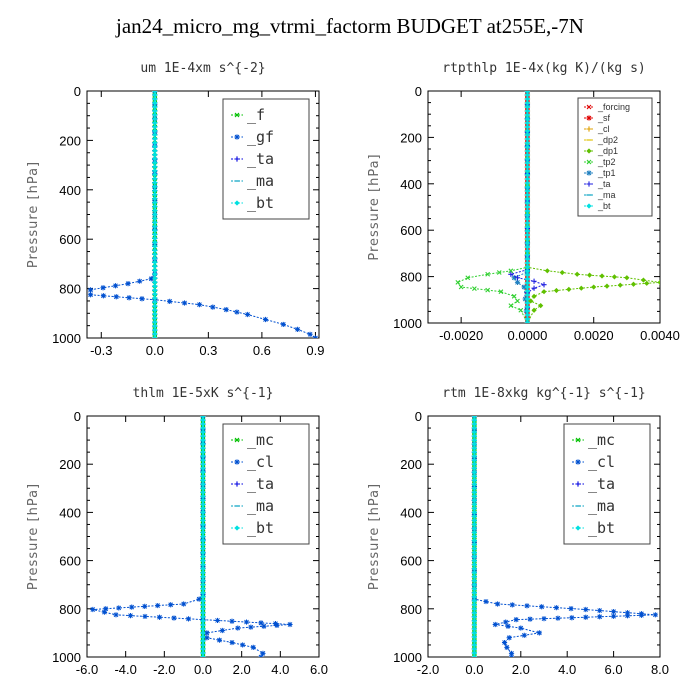 The image size is (700, 700). Describe the element at coordinates (607, 140) in the screenshot. I see `legend-entry: _dp2` at that location.